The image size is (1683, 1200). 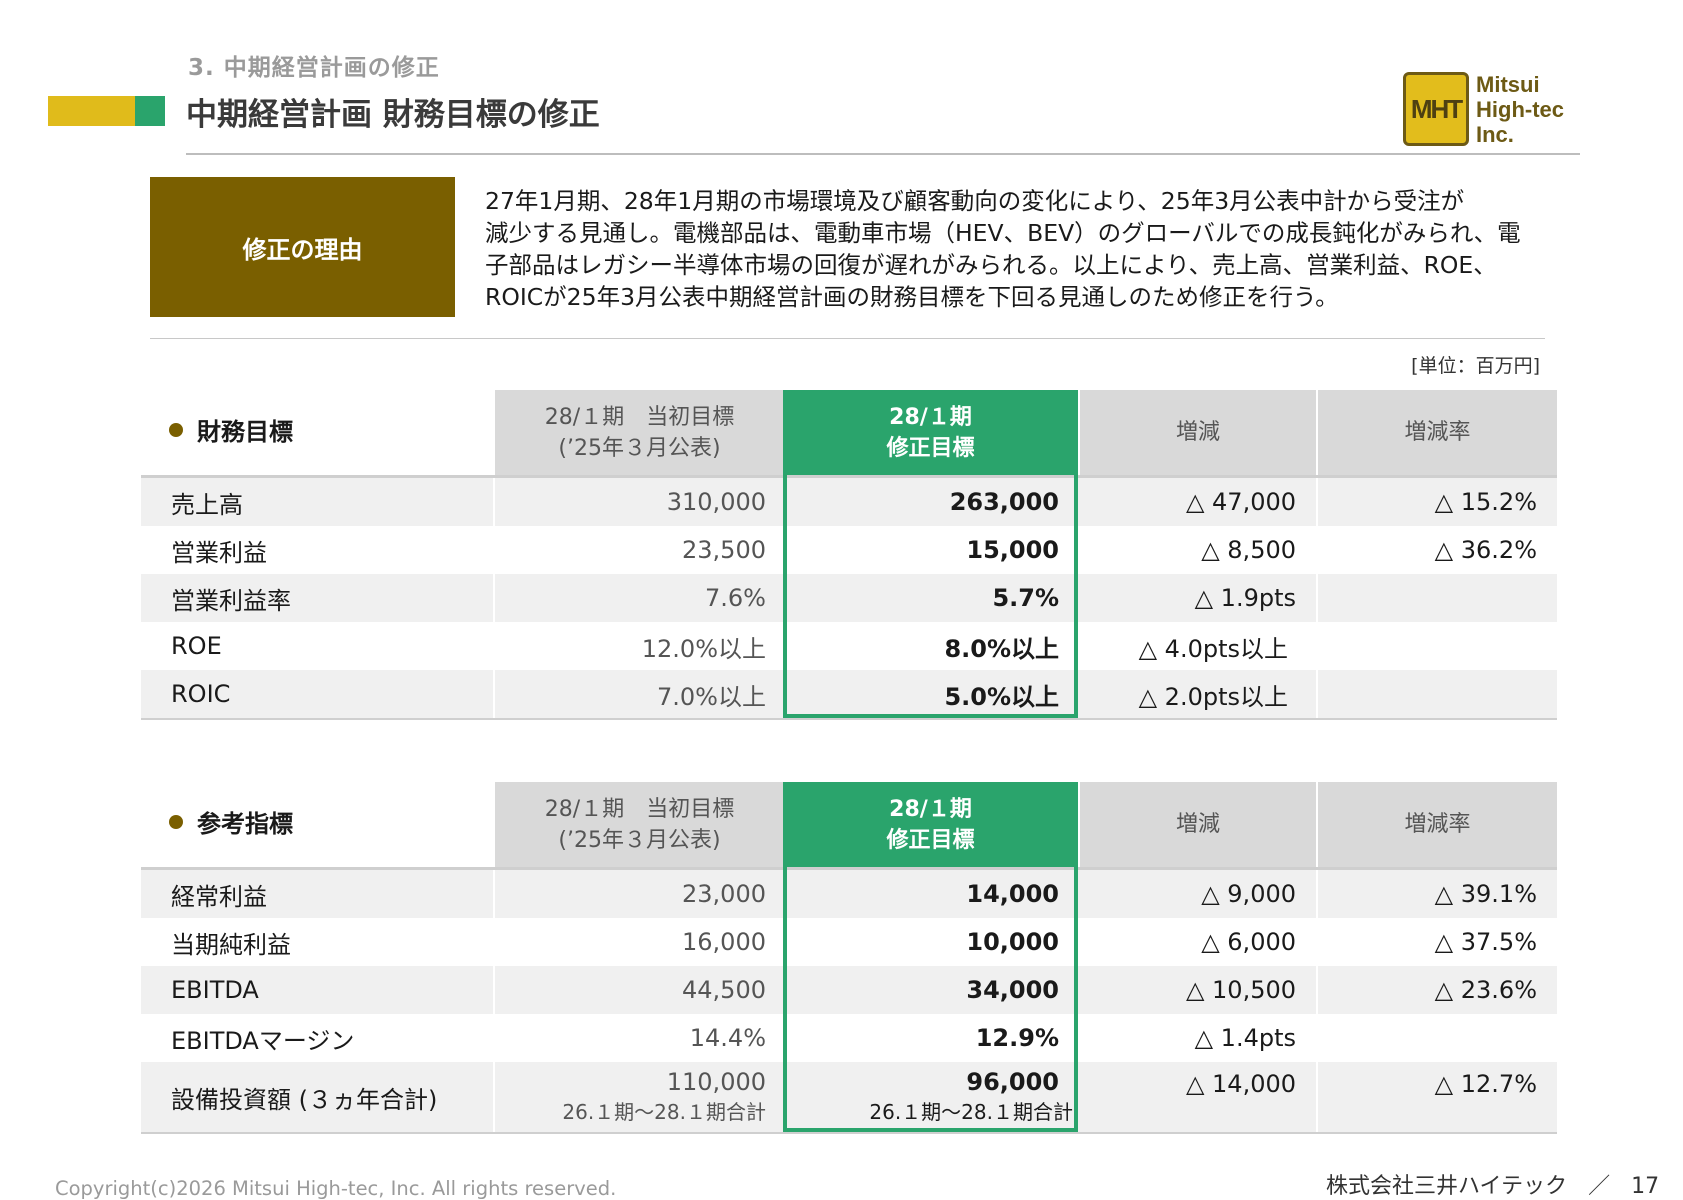 I want to click on revised-value: 5.7%, so click(x=933, y=598).